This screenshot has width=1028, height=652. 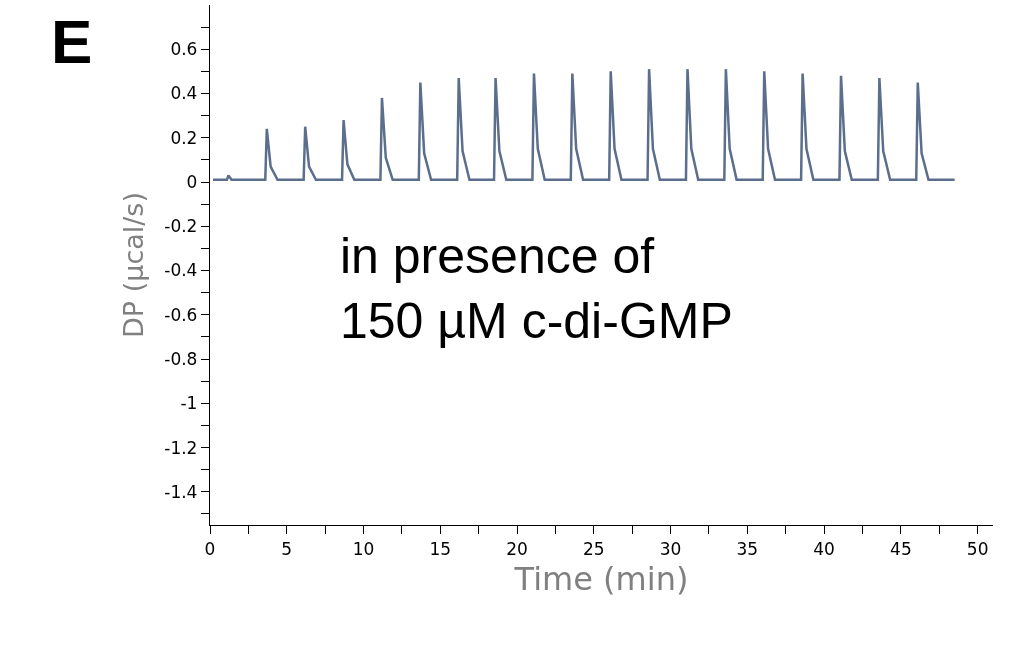 What do you see at coordinates (583, 124) in the screenshot?
I see `line-series` at bounding box center [583, 124].